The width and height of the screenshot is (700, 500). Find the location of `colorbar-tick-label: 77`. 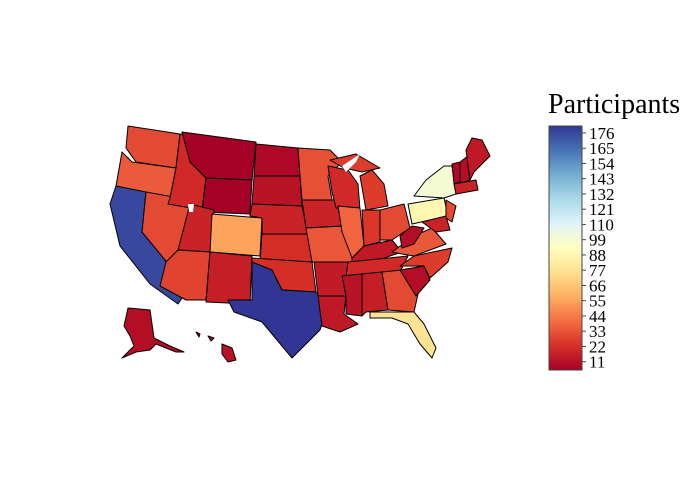

colorbar-tick-label: 77 is located at coordinates (598, 270).